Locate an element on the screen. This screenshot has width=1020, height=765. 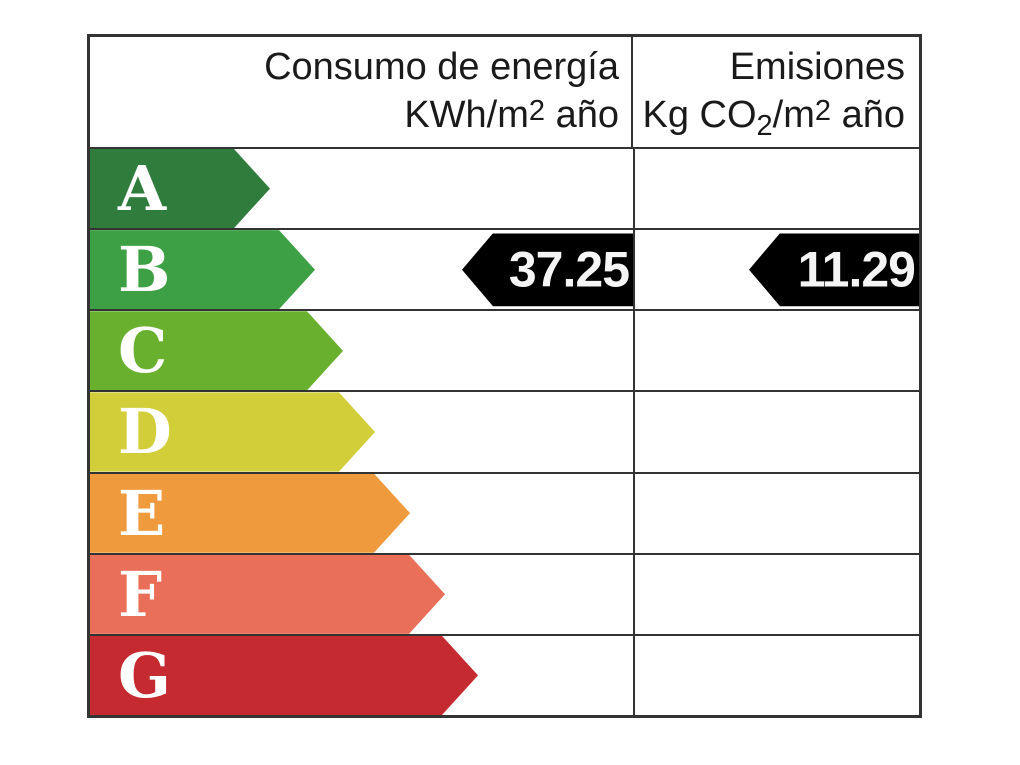
scale-row-d: D is located at coordinates (504, 433).